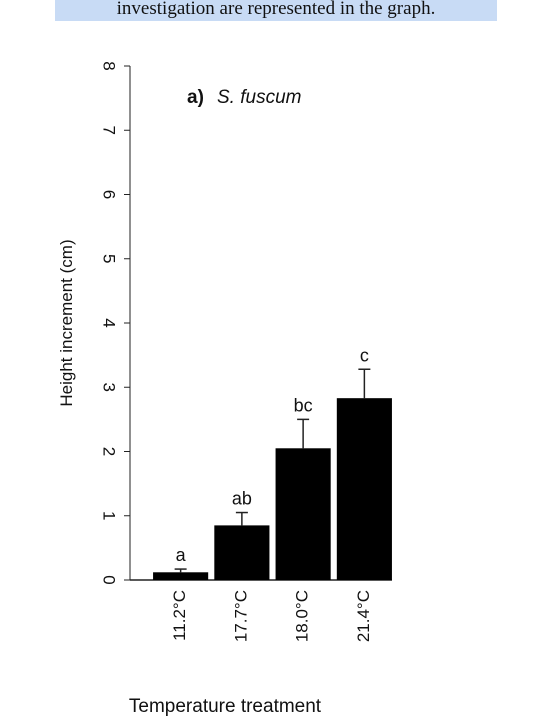 This screenshot has height=722, width=540. I want to click on y-tick-label: 7, so click(109, 130).